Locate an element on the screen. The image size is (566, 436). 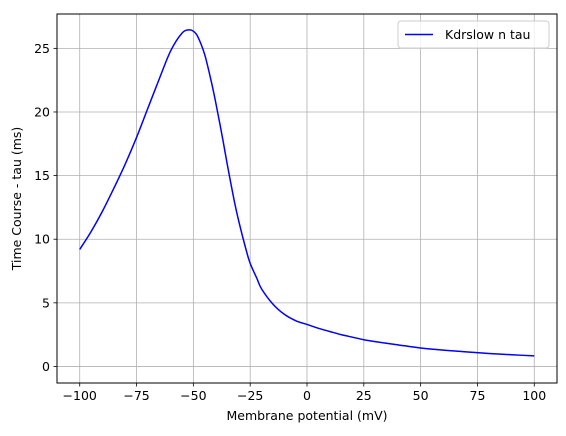
y-axis-ticks: 0 5 10 15 20 25 is located at coordinates (45, 207).